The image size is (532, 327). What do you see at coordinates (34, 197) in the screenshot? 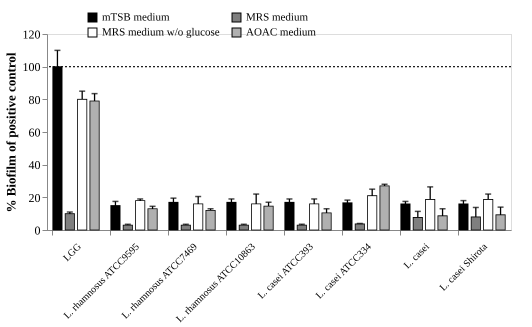
I see `y-tick-label: 20` at bounding box center [34, 197].